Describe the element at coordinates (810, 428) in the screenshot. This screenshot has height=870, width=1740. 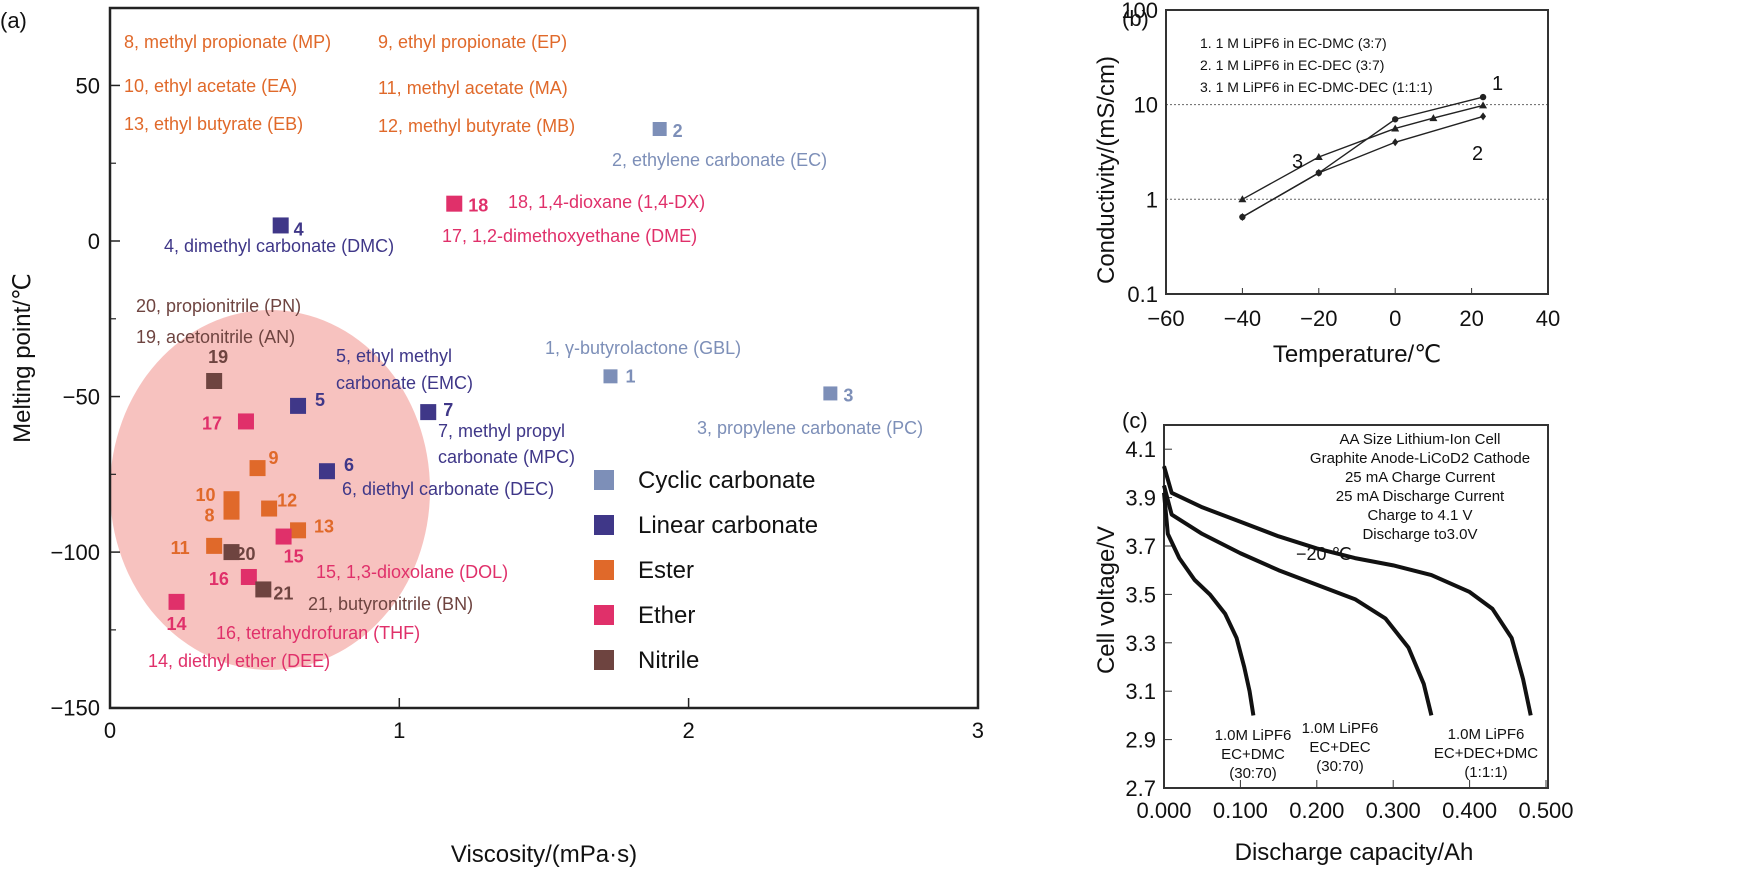
I see `compound-label-3: 3, propylene carbonate (PC)` at that location.